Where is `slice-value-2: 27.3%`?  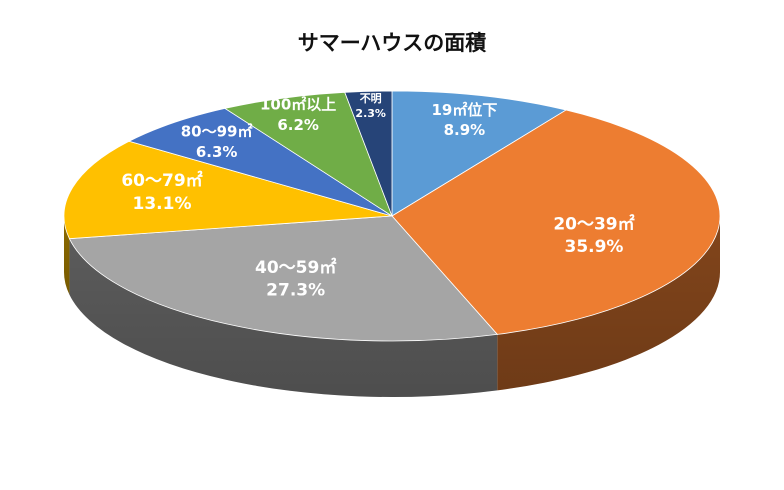 slice-value-2: 27.3% is located at coordinates (295, 291).